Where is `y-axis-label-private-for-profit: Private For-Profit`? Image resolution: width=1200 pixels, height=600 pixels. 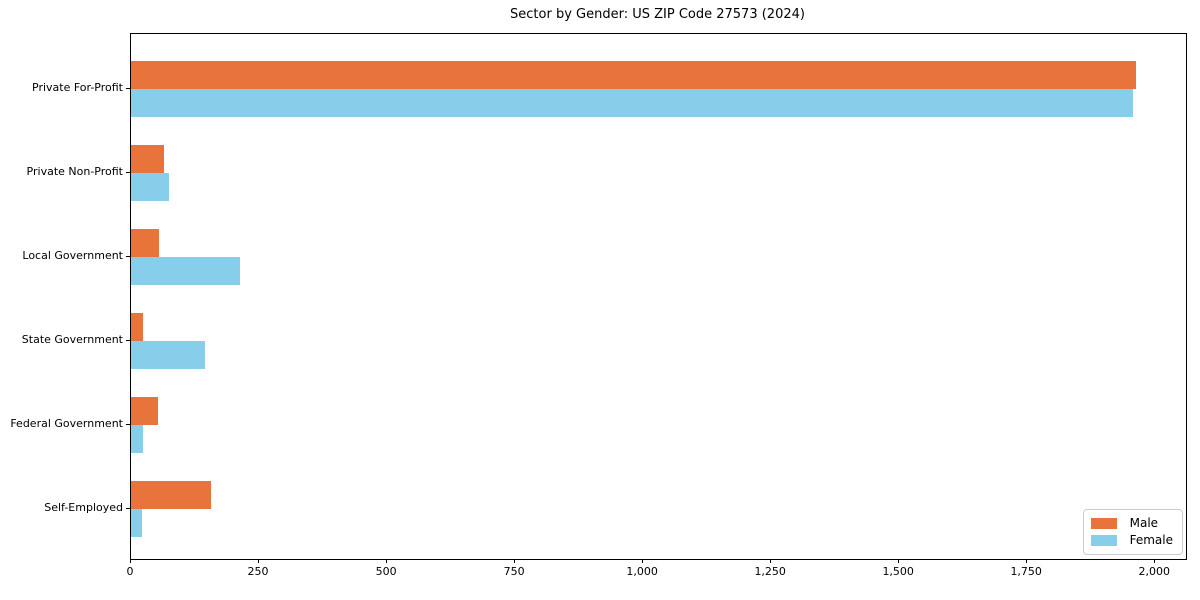
y-axis-label-private-for-profit: Private For-Profit is located at coordinates (77, 87).